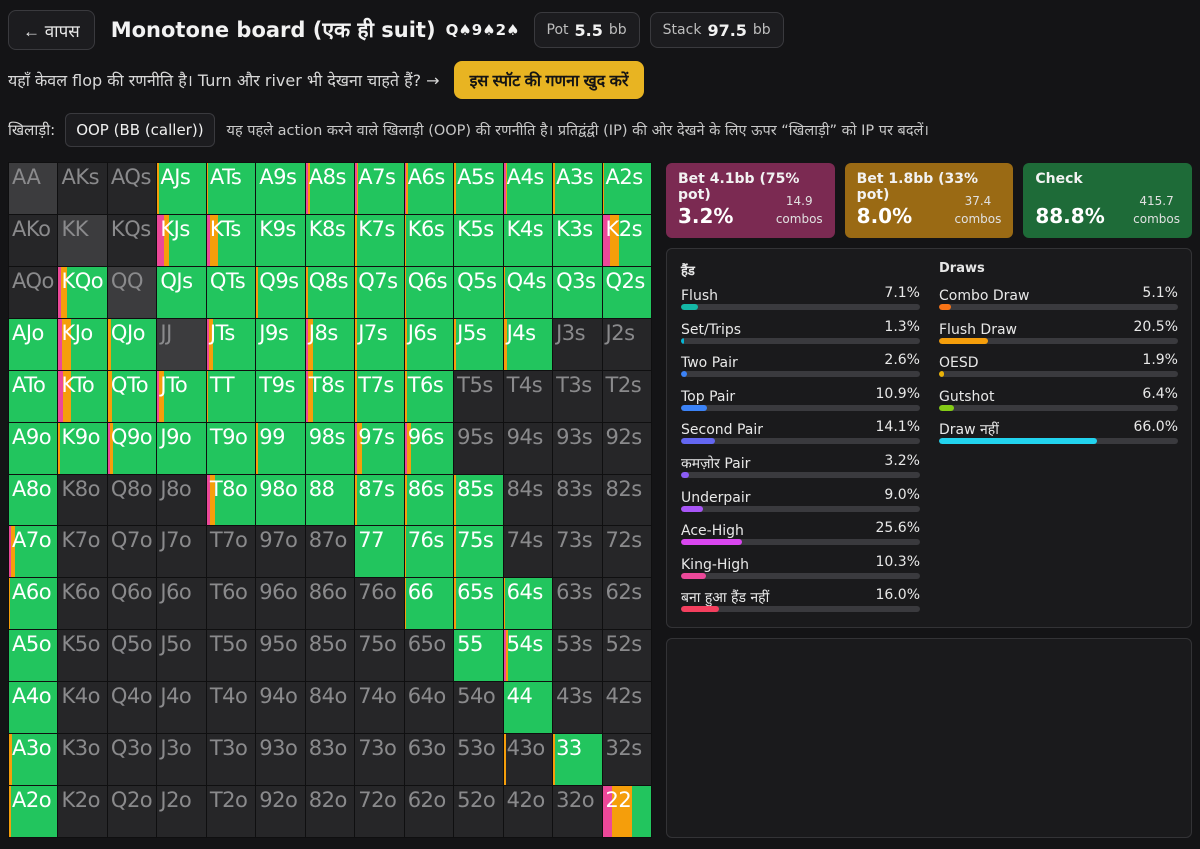 The width and height of the screenshot is (1200, 849). Describe the element at coordinates (478, 240) in the screenshot. I see `range-cell: K5s` at that location.